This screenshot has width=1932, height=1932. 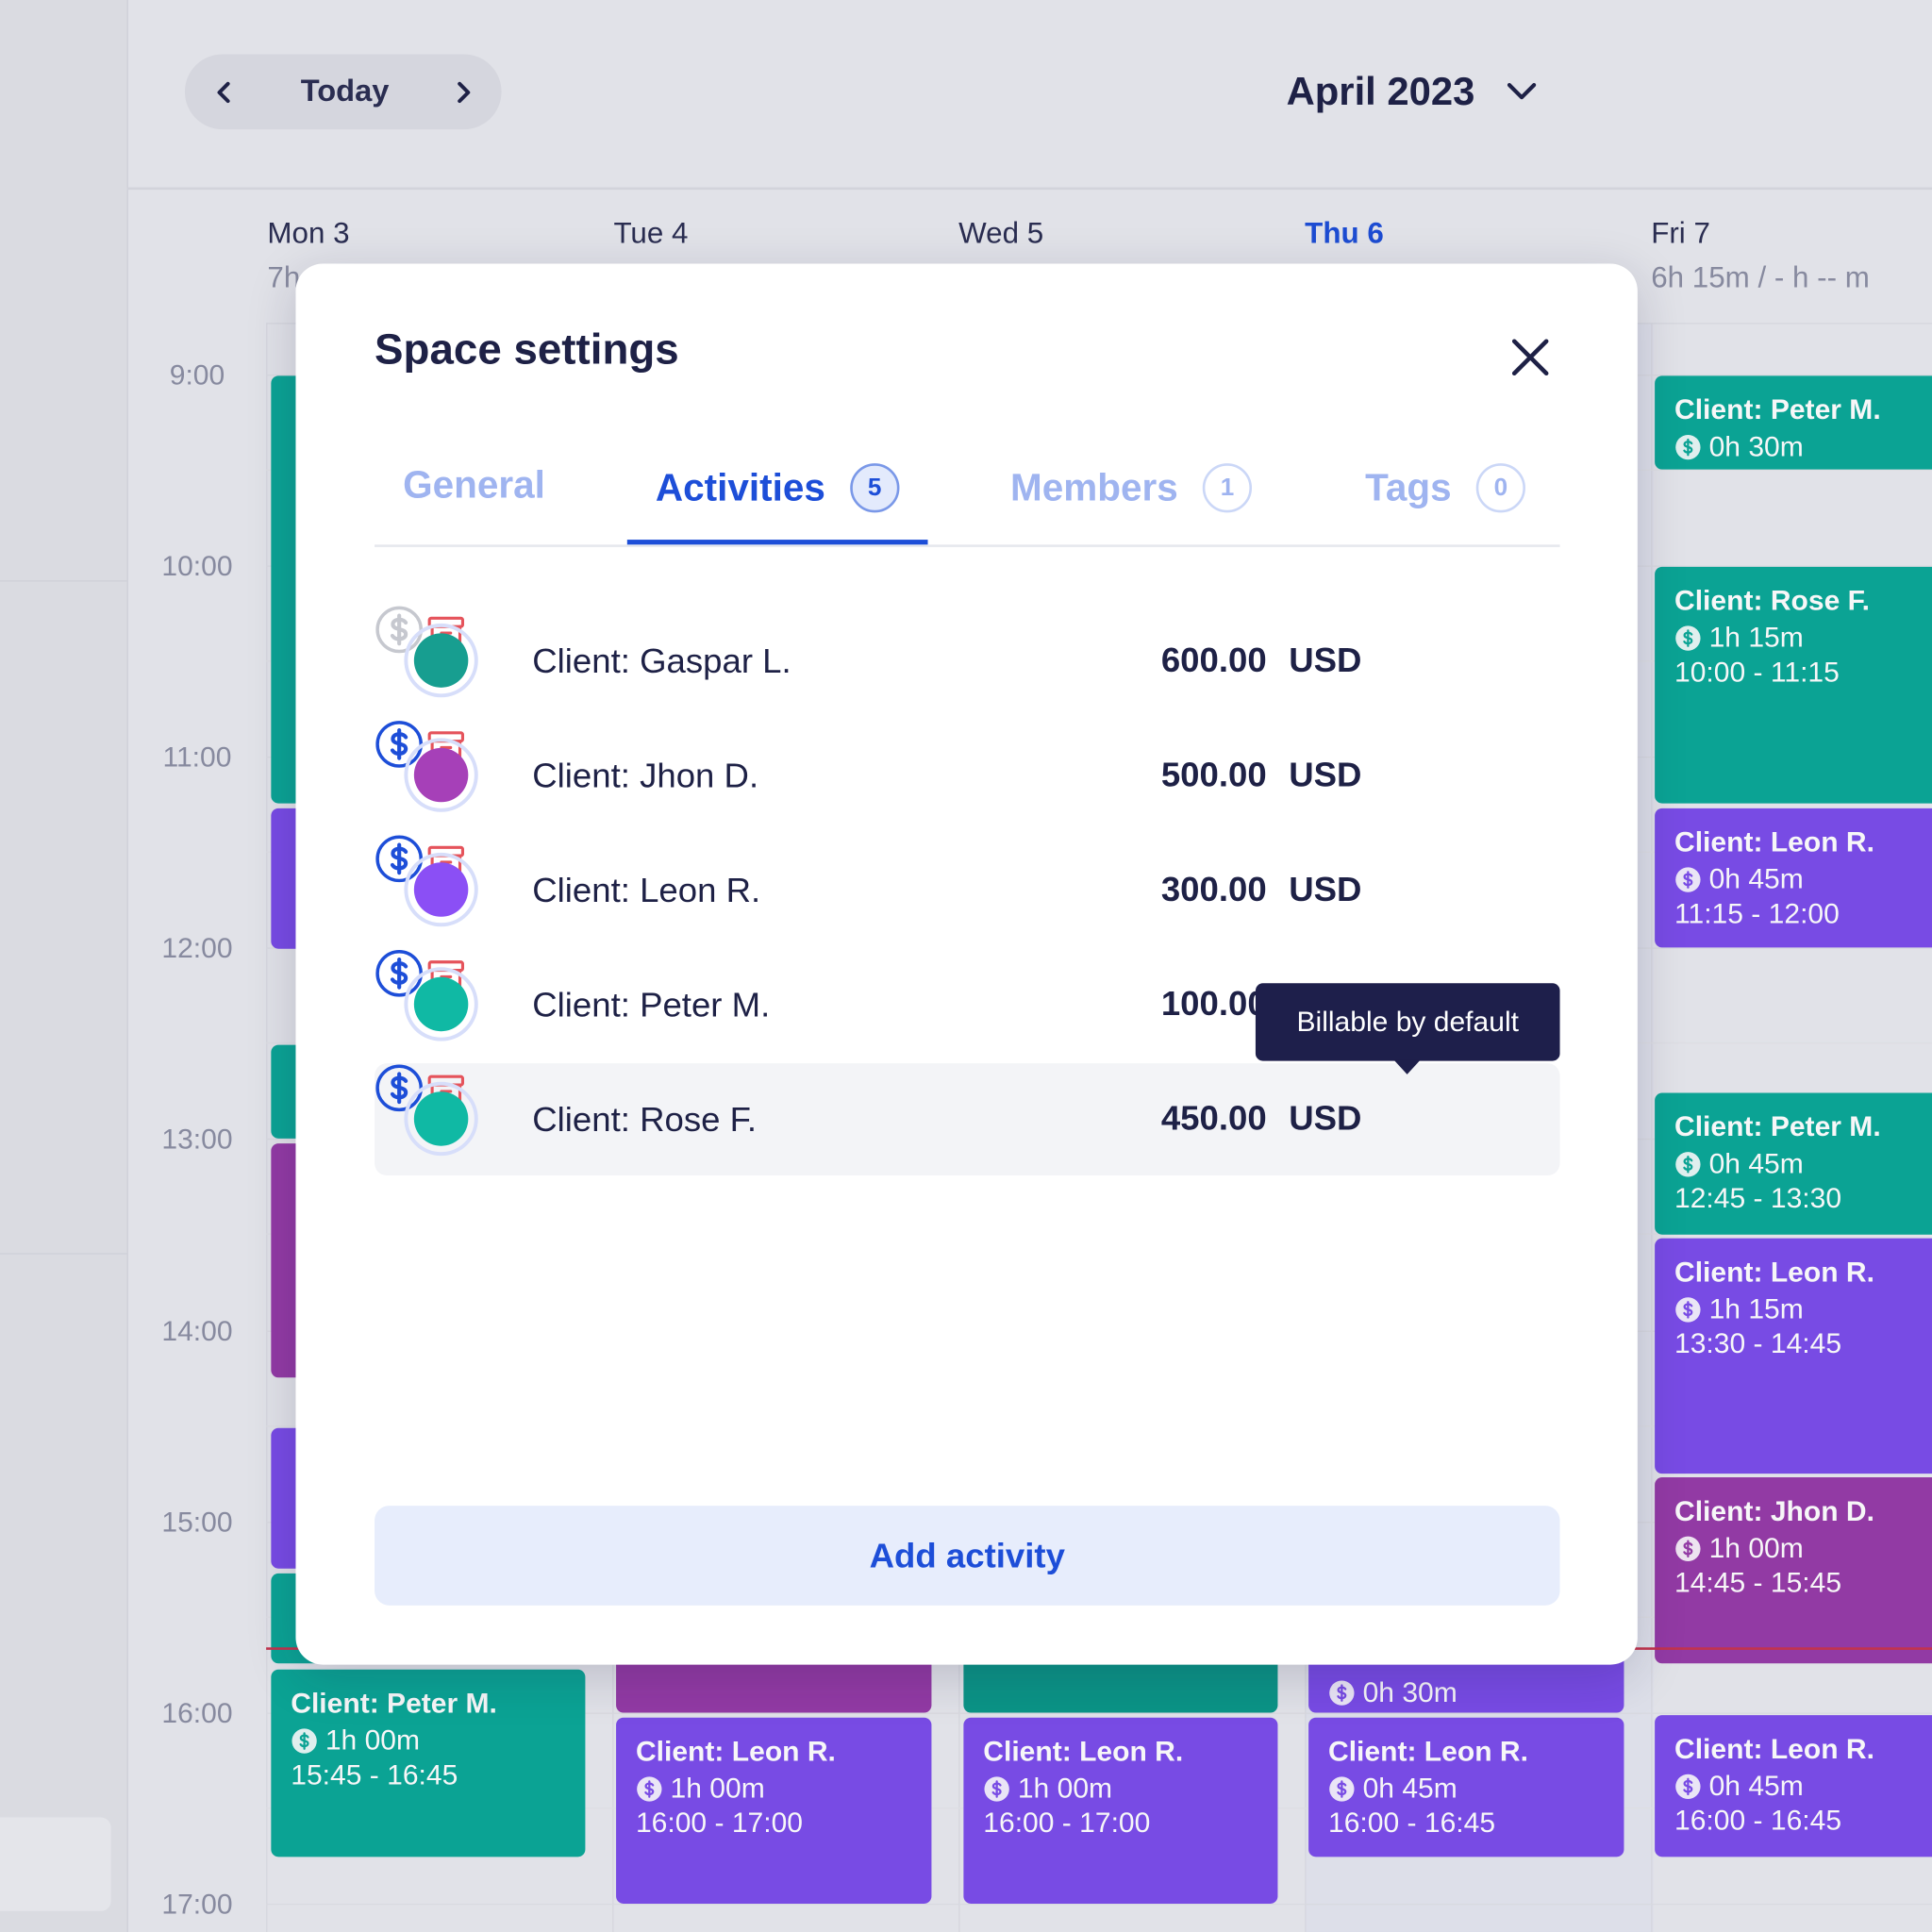 I want to click on tab-label: Members, so click(x=1094, y=487).